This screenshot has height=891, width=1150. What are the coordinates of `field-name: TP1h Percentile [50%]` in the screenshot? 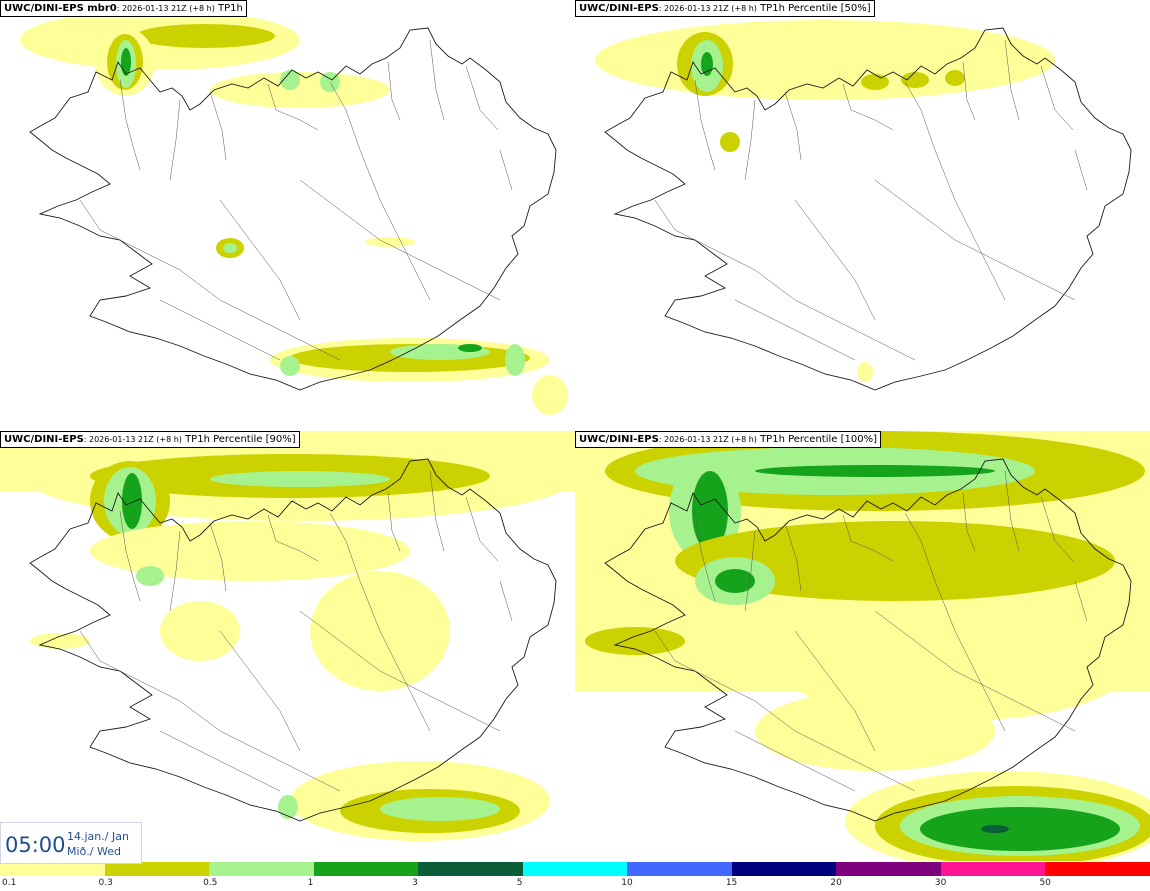 It's located at (813, 8).